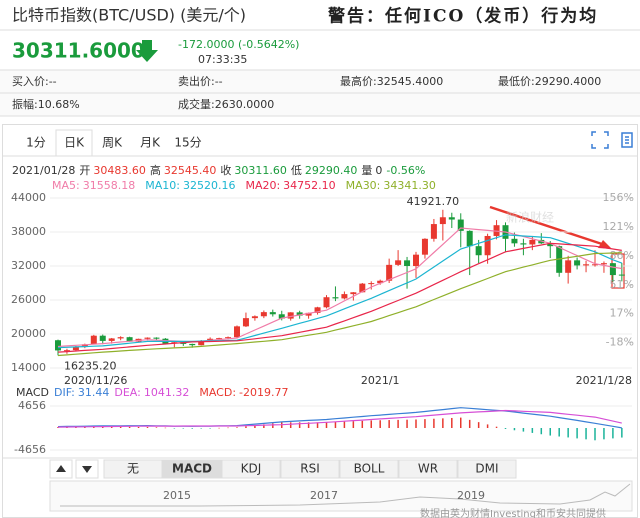  I want to click on indicator-tab: WR, so click(428, 469).